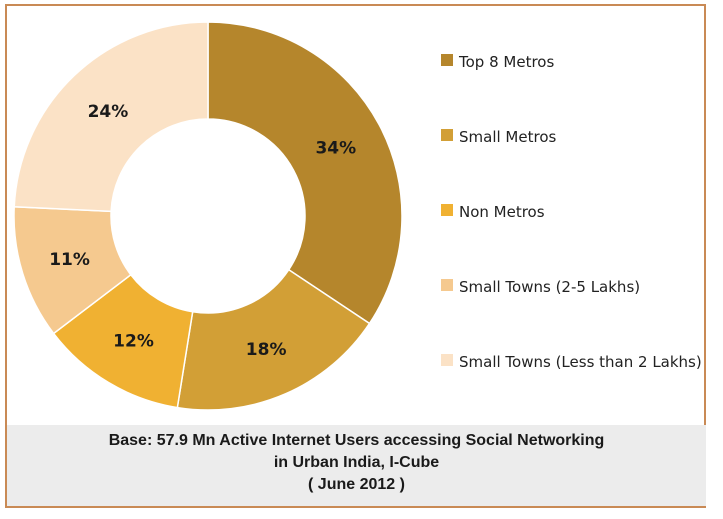 This screenshot has height=519, width=723. What do you see at coordinates (356, 462) in the screenshot?
I see `caption-line-2: in Urban India, I-Cube` at bounding box center [356, 462].